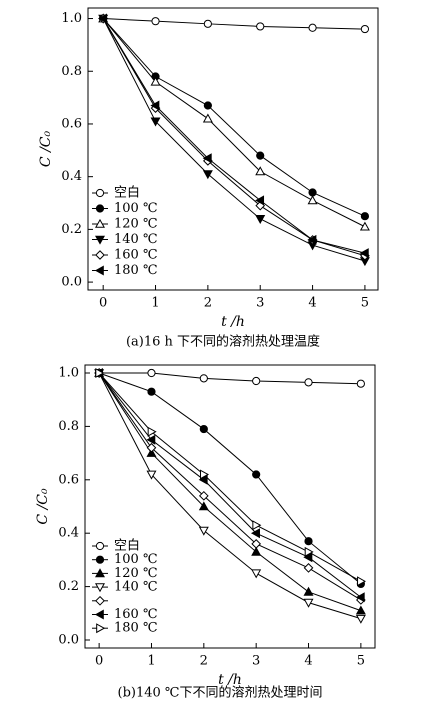  I want to click on y-axis-label: C /C₀, so click(46, 149).